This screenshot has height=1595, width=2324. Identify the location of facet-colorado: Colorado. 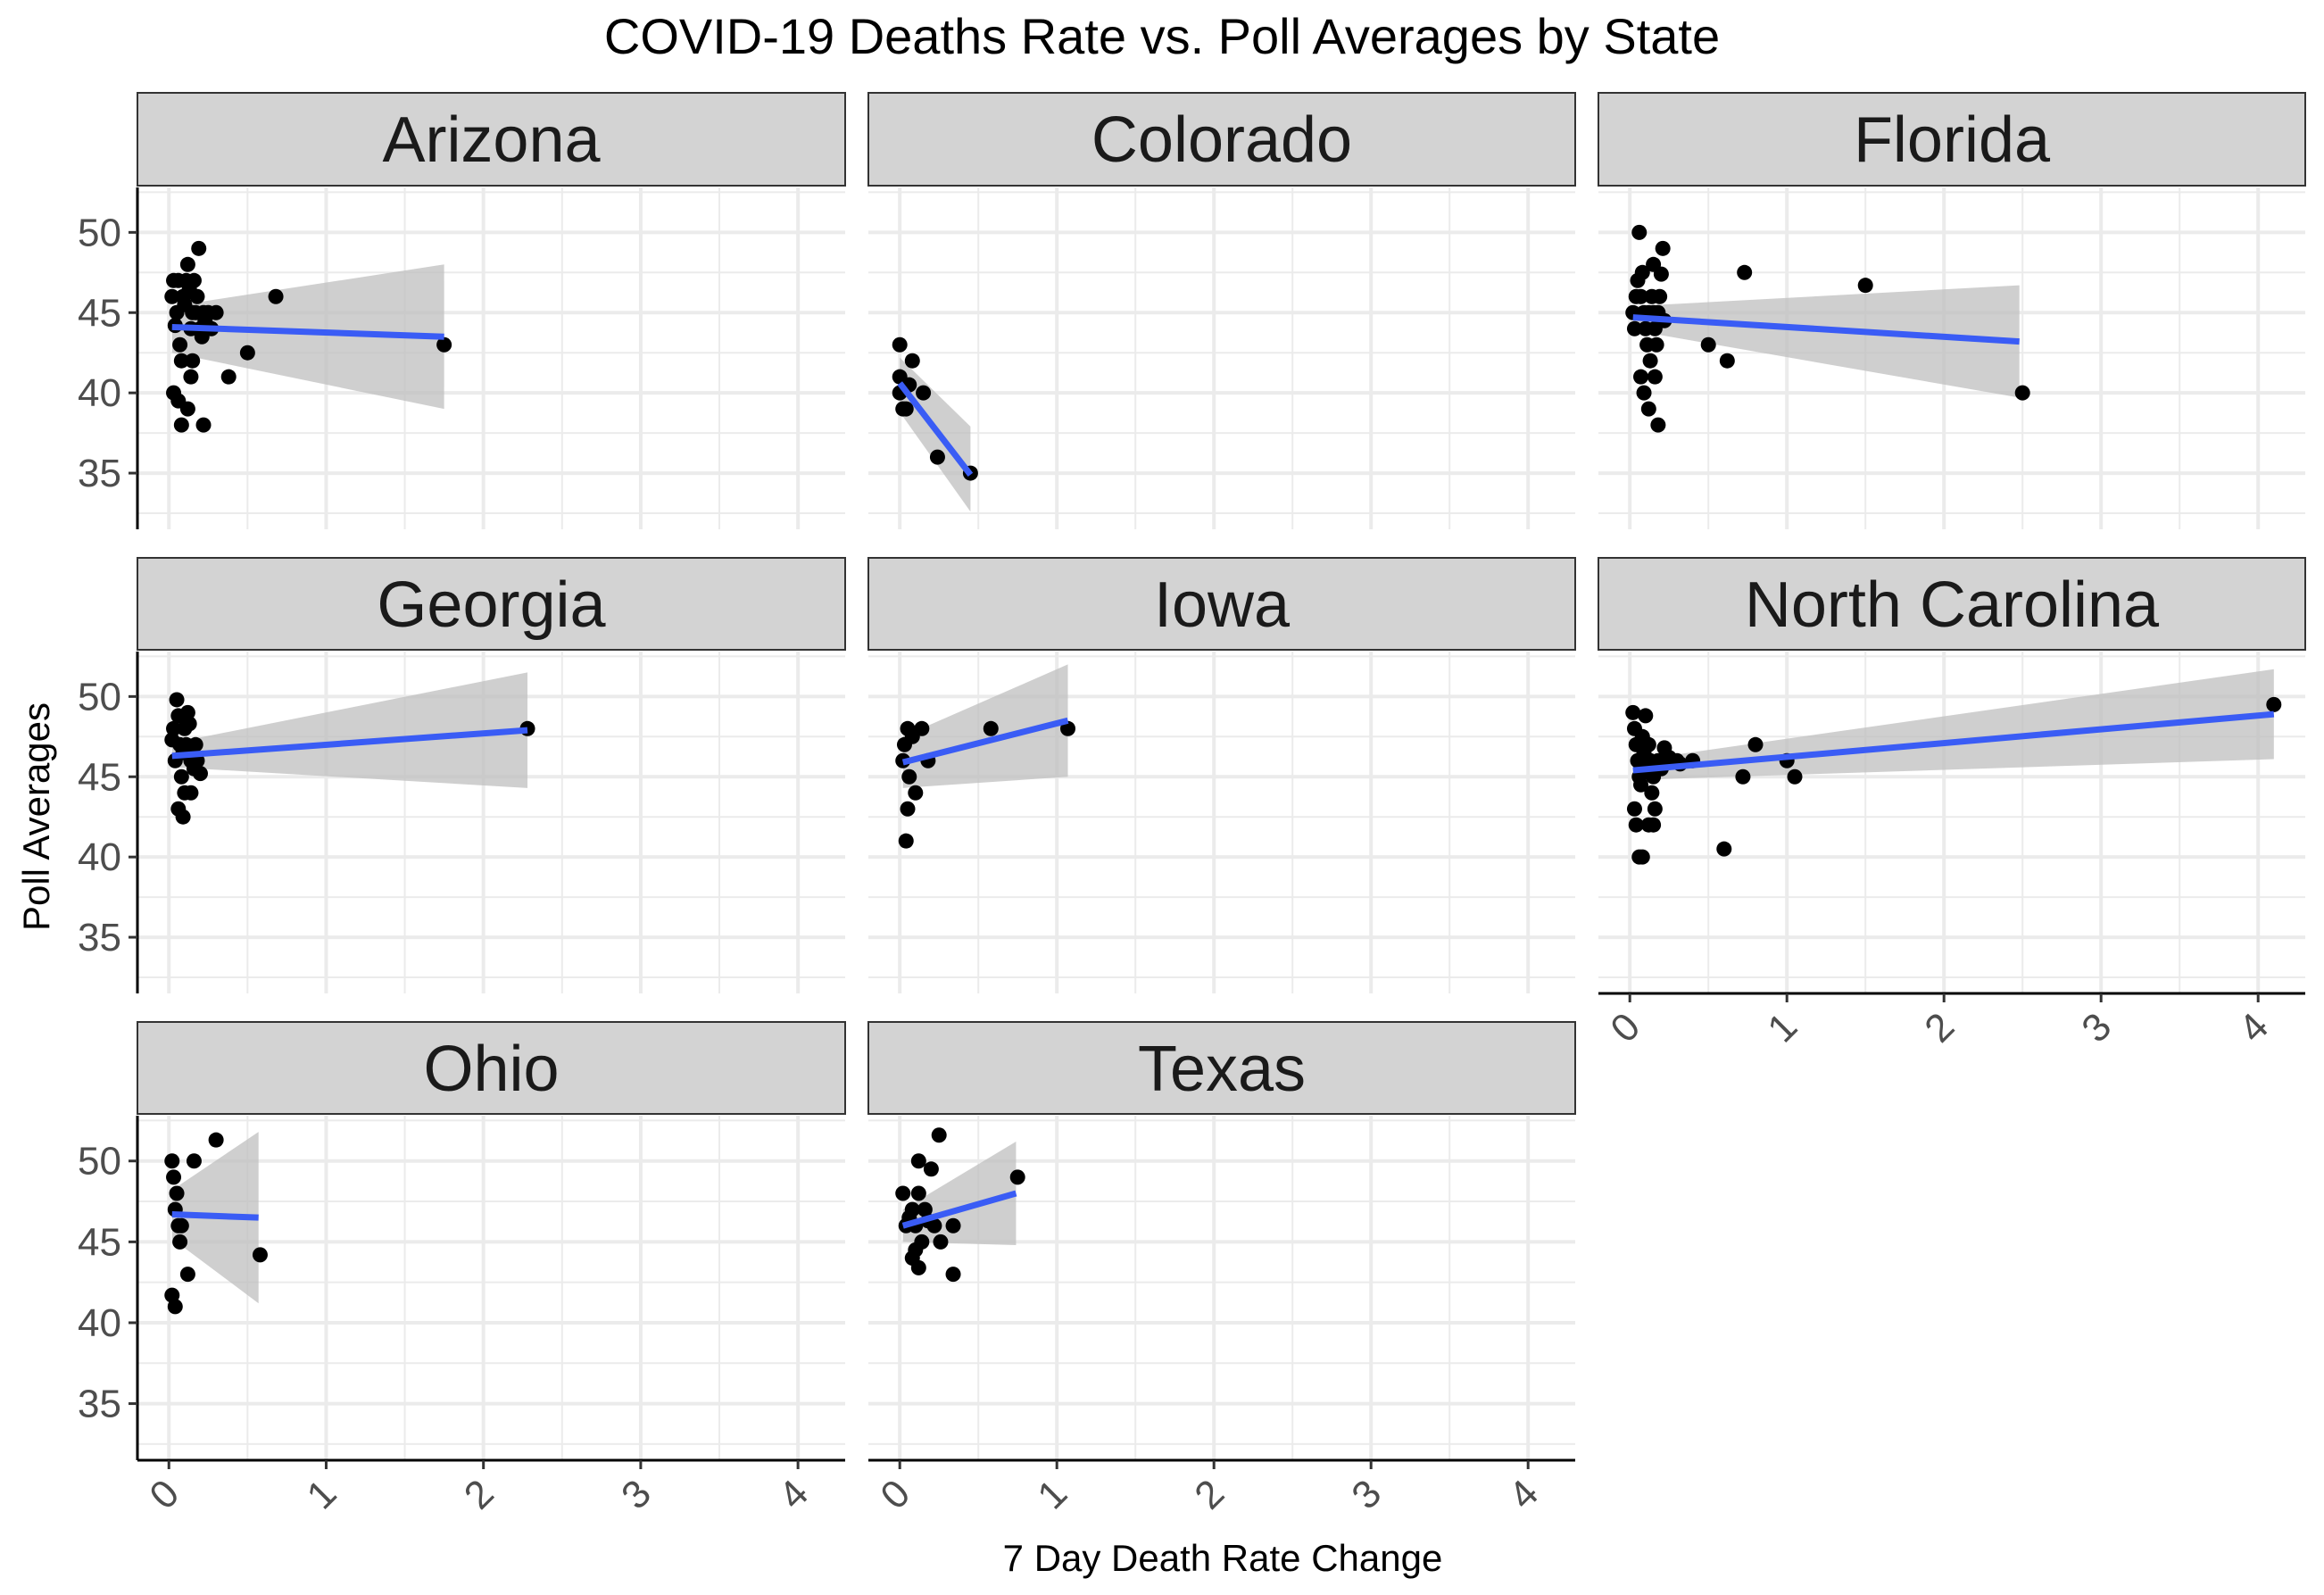
(1221, 310).